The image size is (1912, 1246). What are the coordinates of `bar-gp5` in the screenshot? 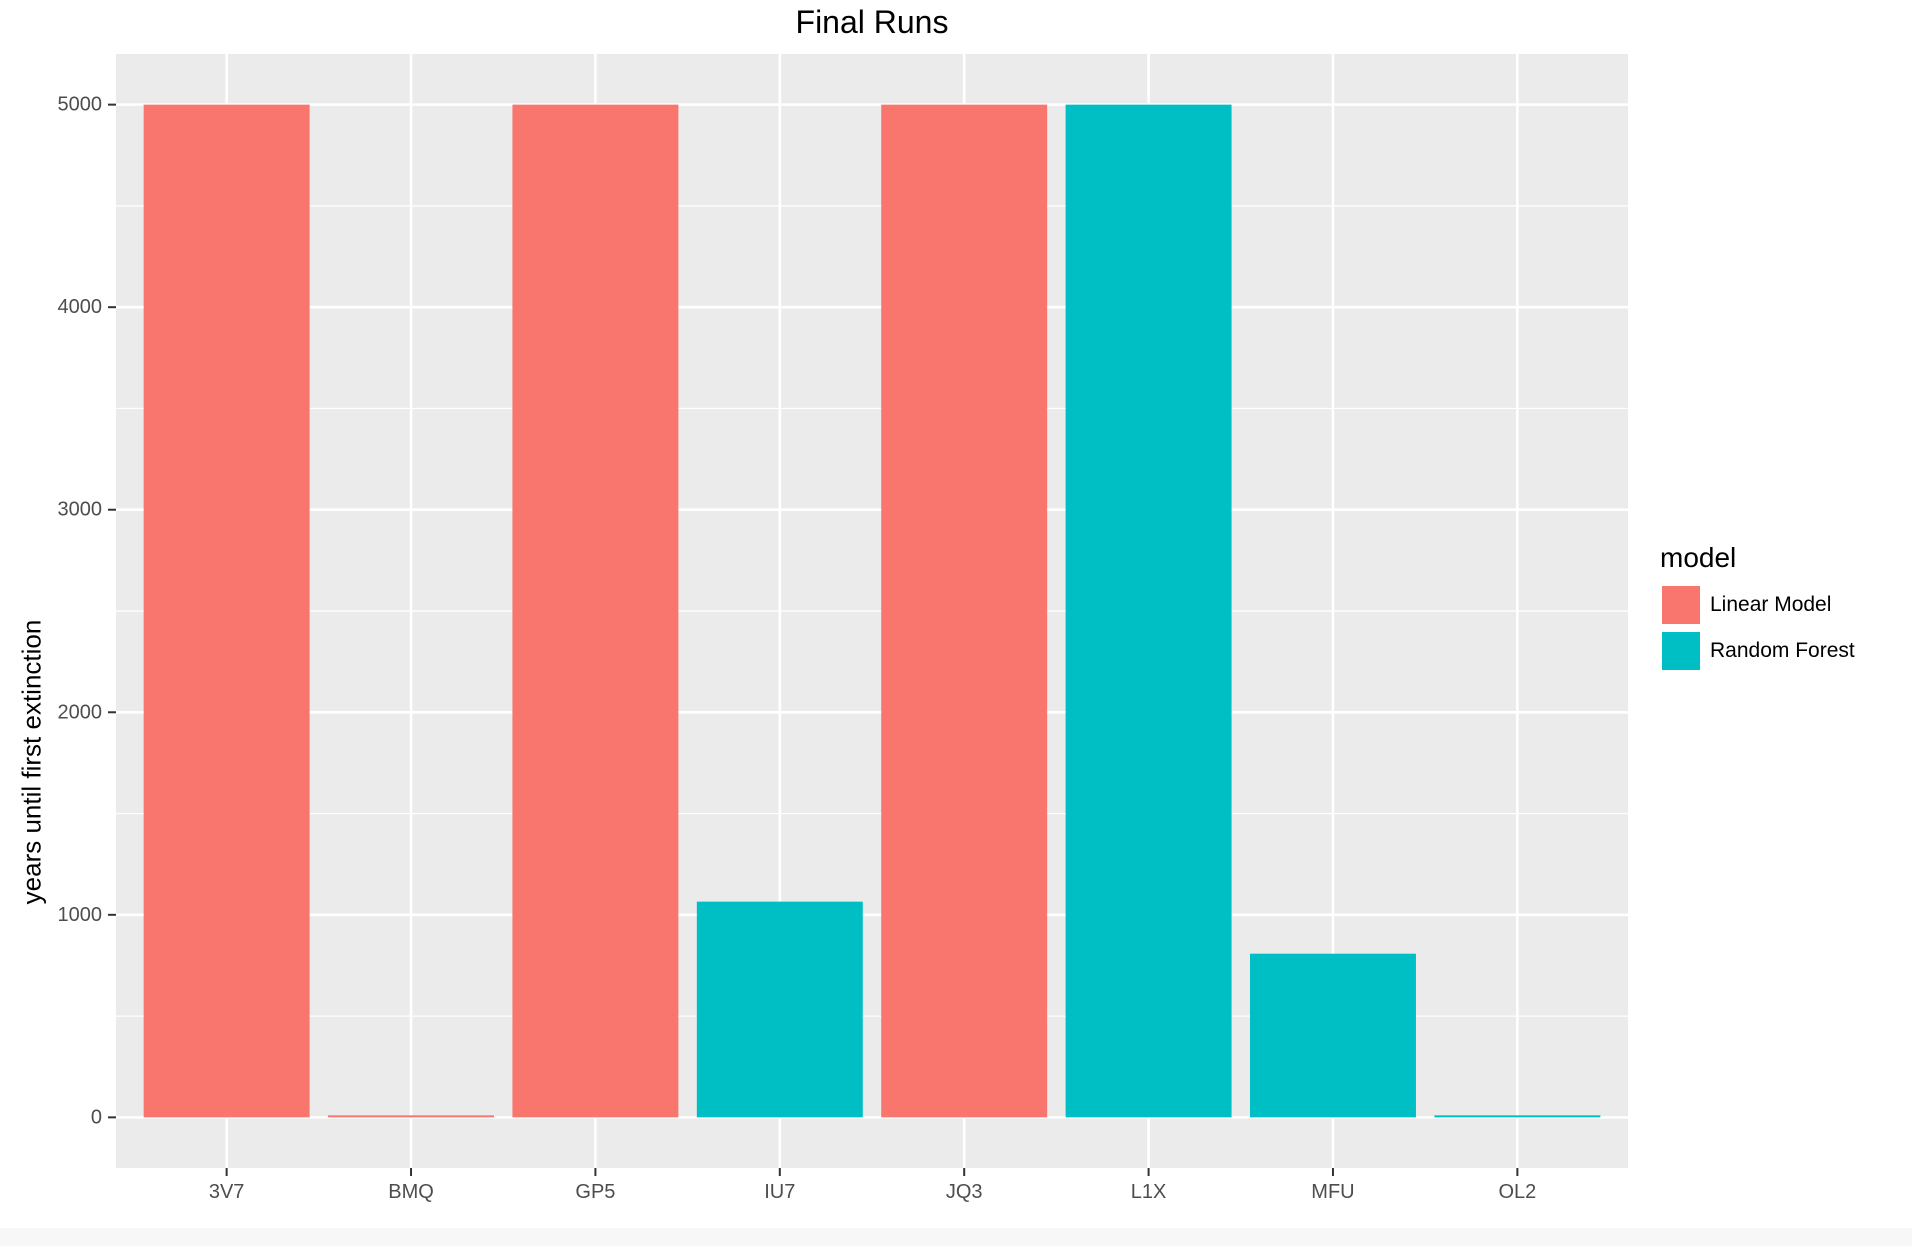 It's located at (595, 611).